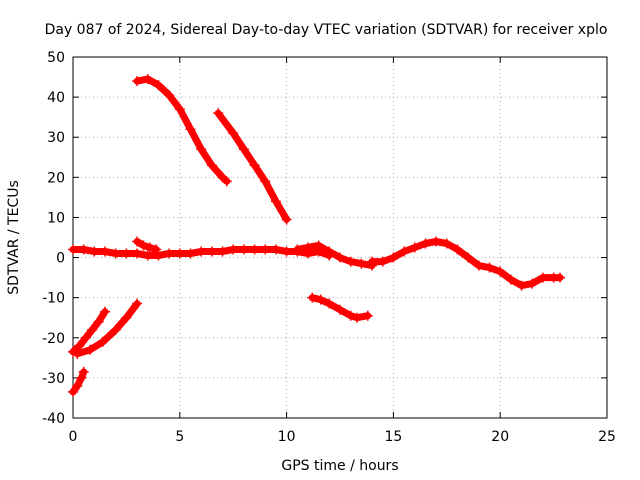 Image resolution: width=640 pixels, height=480 pixels. What do you see at coordinates (53, 339) in the screenshot?
I see `y-tick-label: -20` at bounding box center [53, 339].